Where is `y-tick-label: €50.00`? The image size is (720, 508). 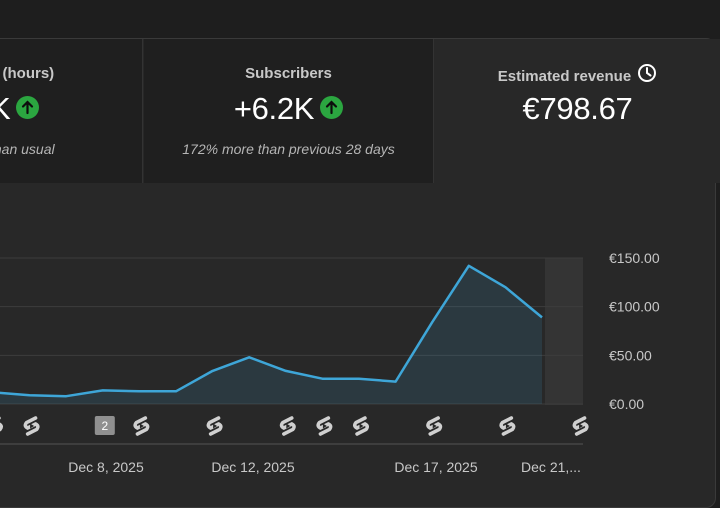
y-tick-label: €50.00 is located at coordinates (630, 355).